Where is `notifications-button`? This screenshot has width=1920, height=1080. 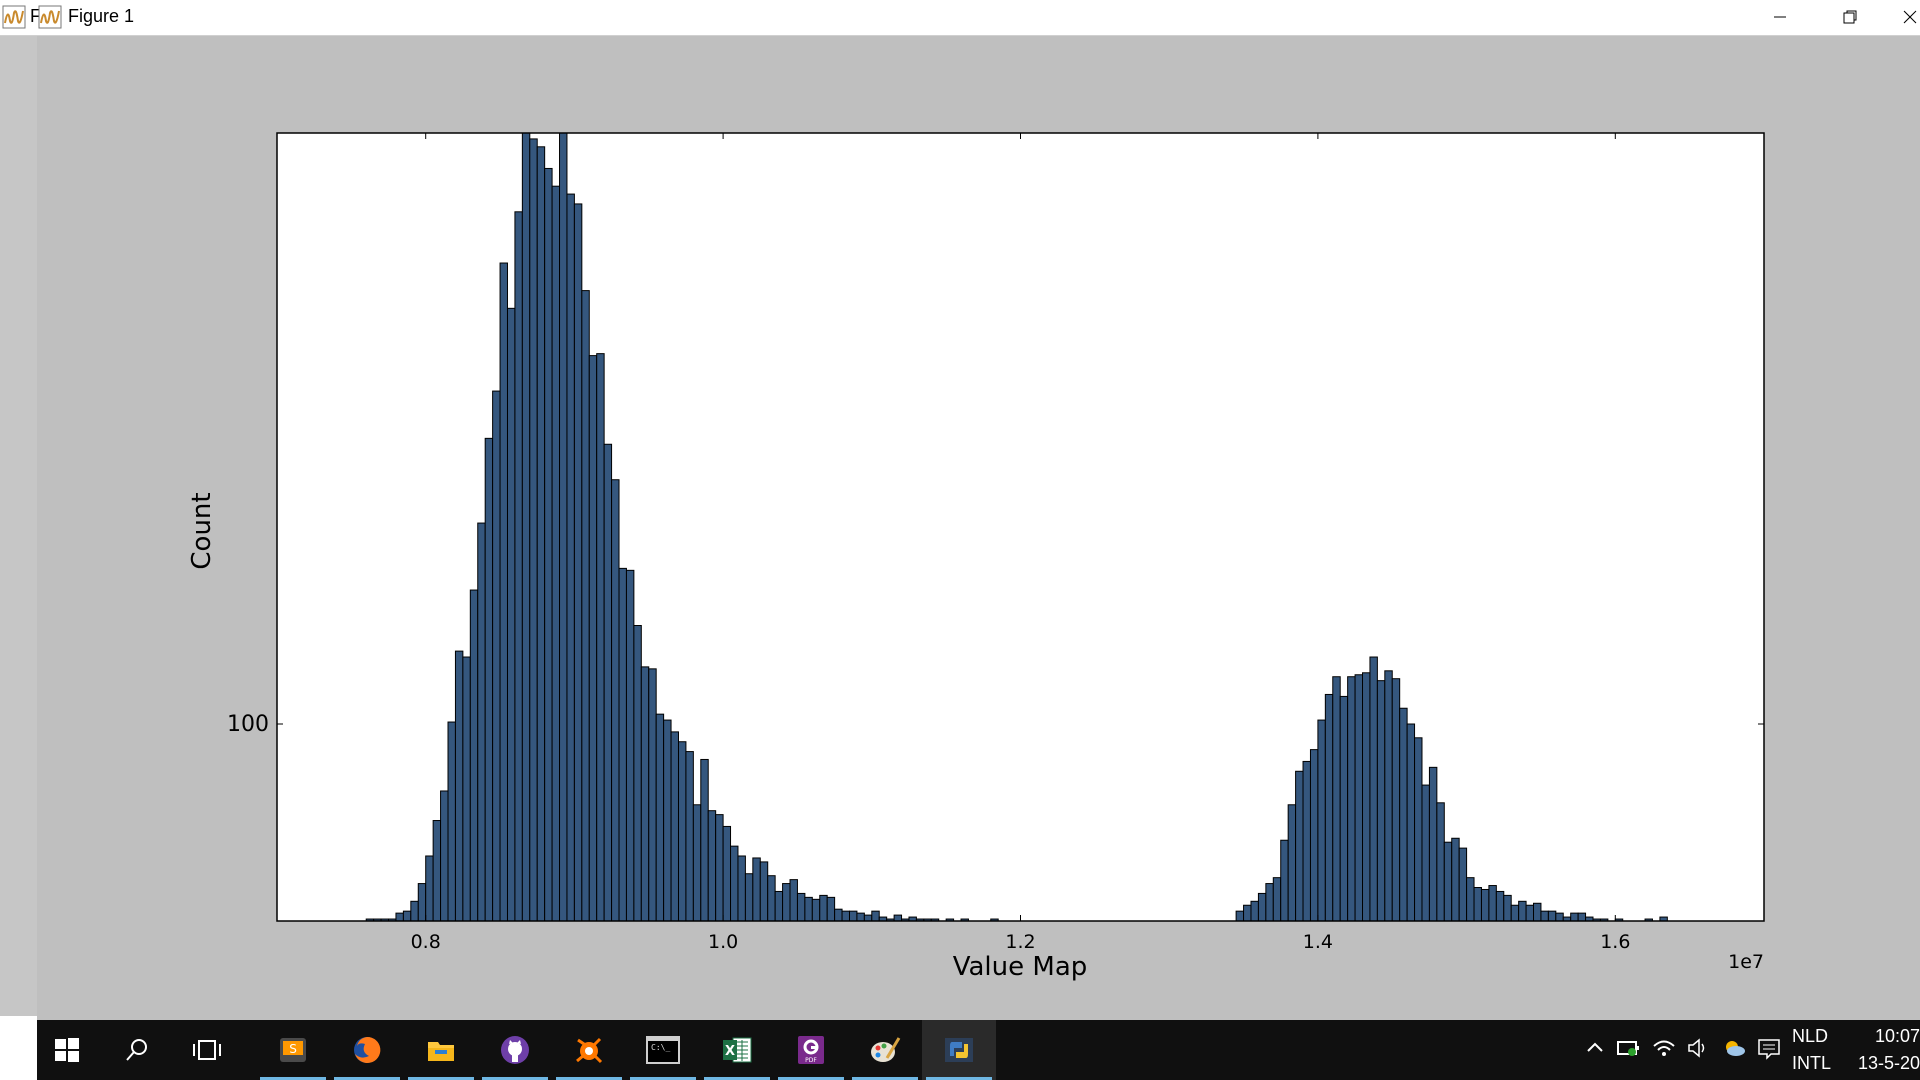 notifications-button is located at coordinates (1769, 1051).